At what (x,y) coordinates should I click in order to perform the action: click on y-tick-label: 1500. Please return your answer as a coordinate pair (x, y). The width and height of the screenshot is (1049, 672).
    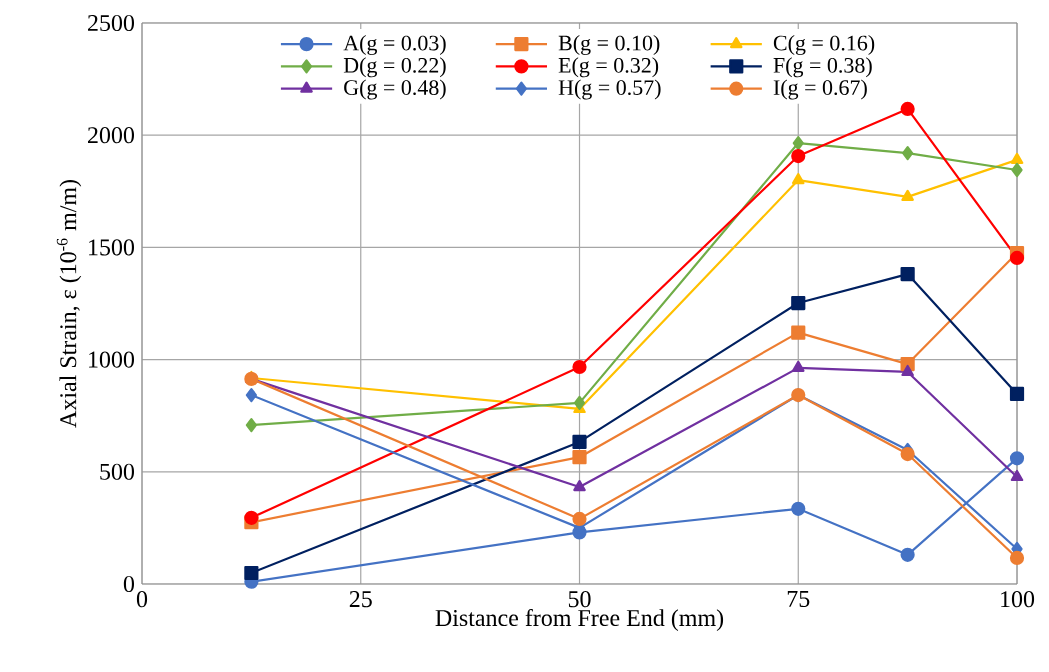
    Looking at the image, I should click on (112, 247).